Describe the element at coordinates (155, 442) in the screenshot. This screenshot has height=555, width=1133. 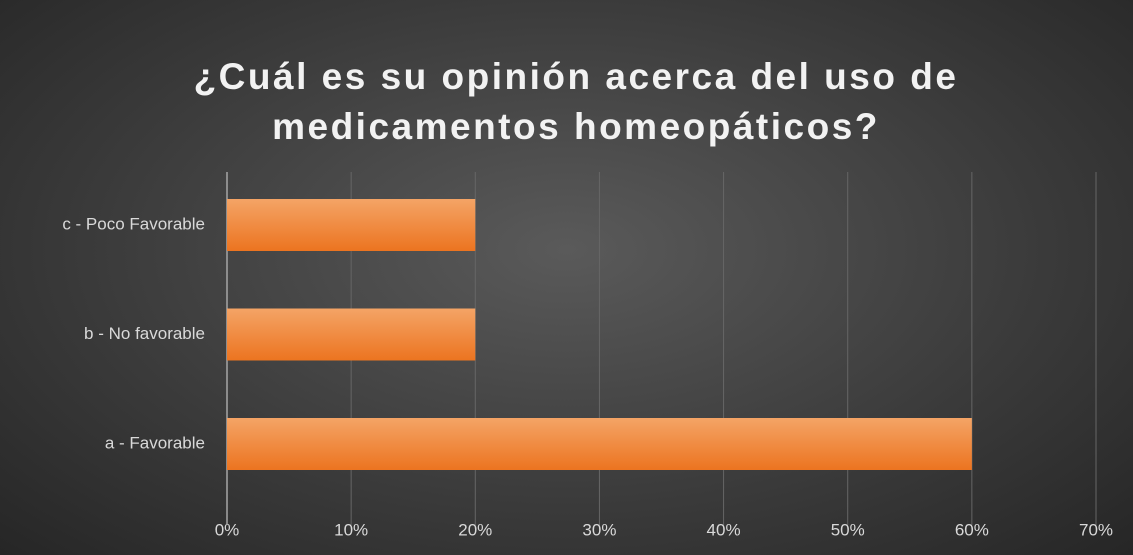
I see `y-tick-label: a - Favorable` at that location.